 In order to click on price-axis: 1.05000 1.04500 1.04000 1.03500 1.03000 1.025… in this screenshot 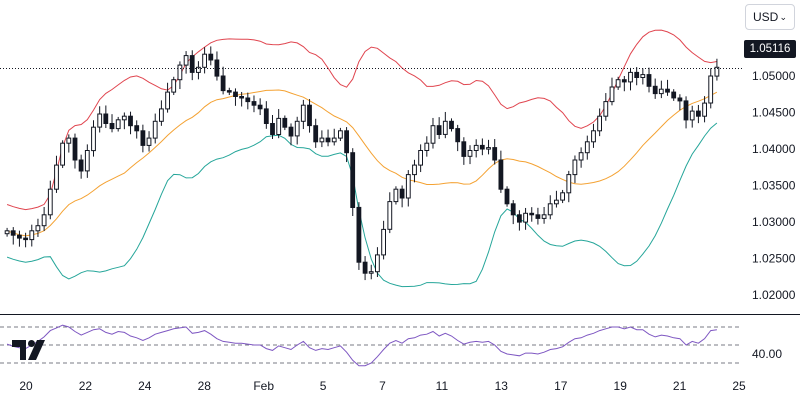, I will do `click(774, 185)`.